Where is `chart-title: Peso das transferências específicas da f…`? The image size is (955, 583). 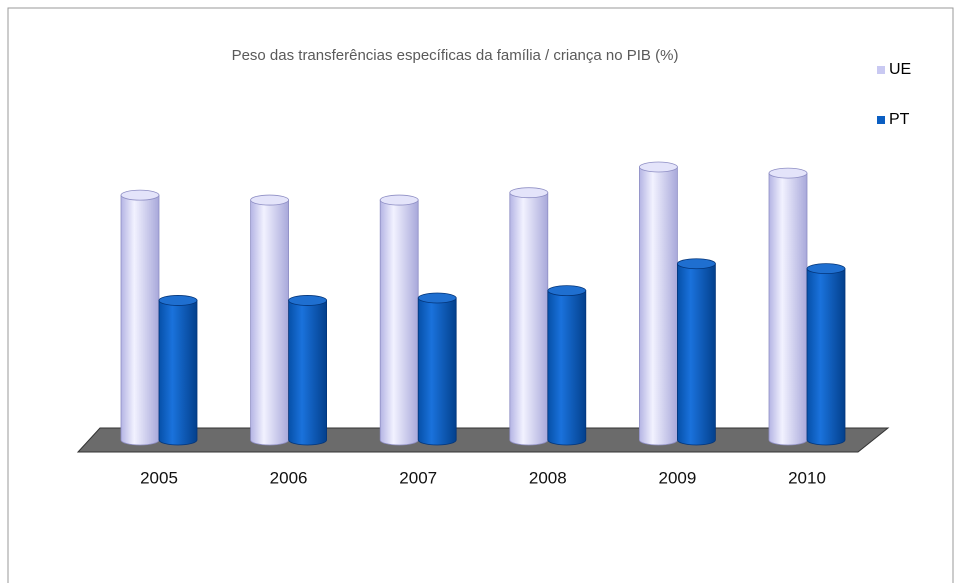
chart-title: Peso das transferências específicas da f… is located at coordinates (455, 55).